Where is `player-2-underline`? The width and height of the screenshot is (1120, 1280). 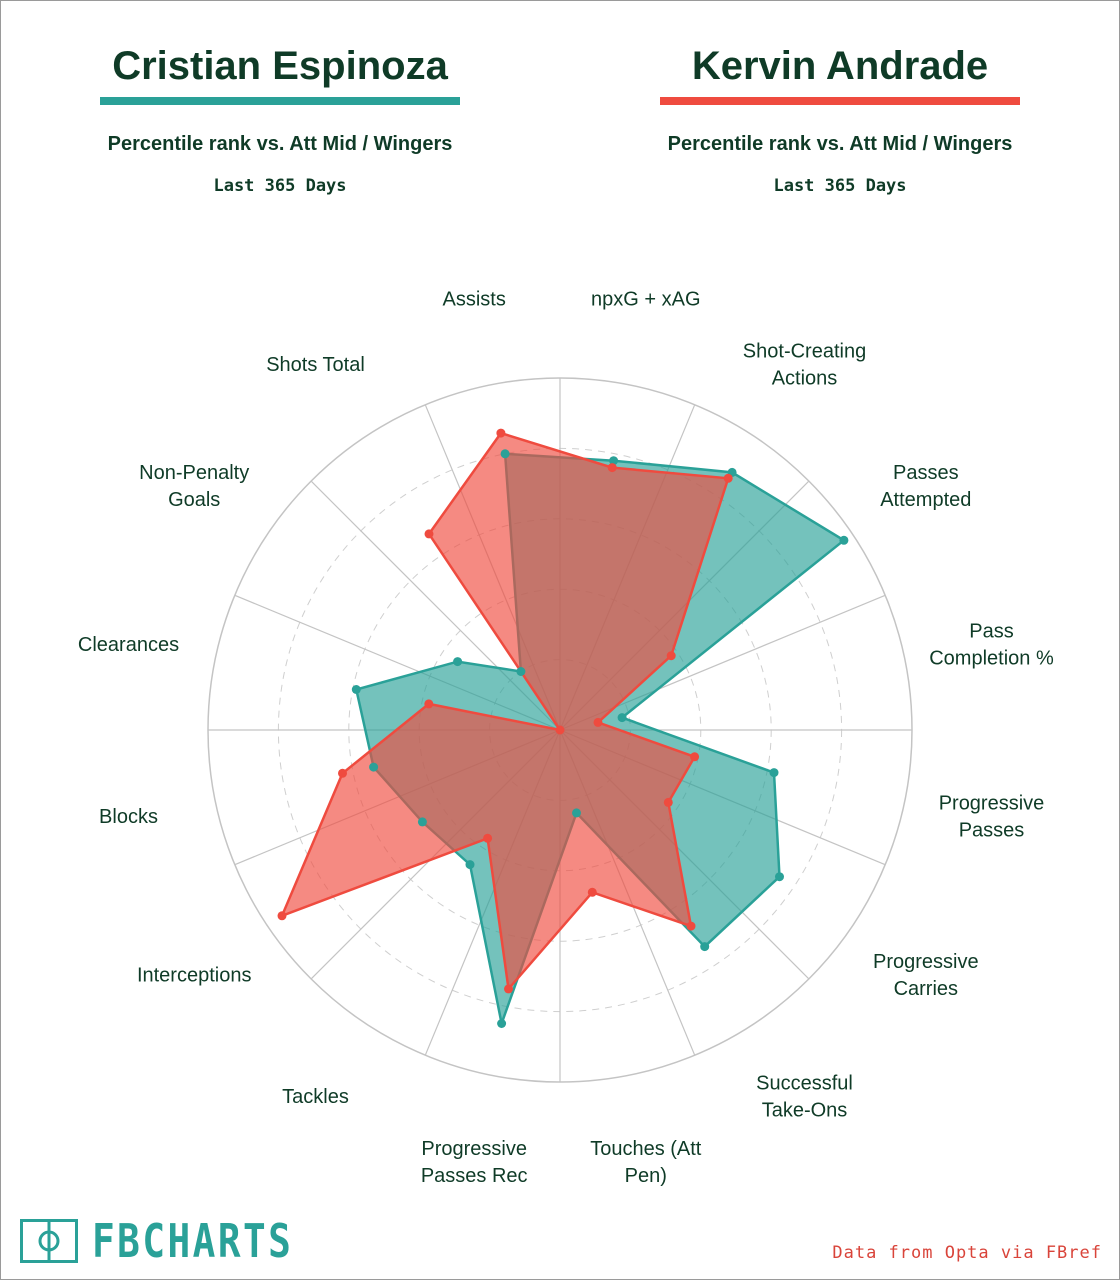
player-2-underline is located at coordinates (840, 101).